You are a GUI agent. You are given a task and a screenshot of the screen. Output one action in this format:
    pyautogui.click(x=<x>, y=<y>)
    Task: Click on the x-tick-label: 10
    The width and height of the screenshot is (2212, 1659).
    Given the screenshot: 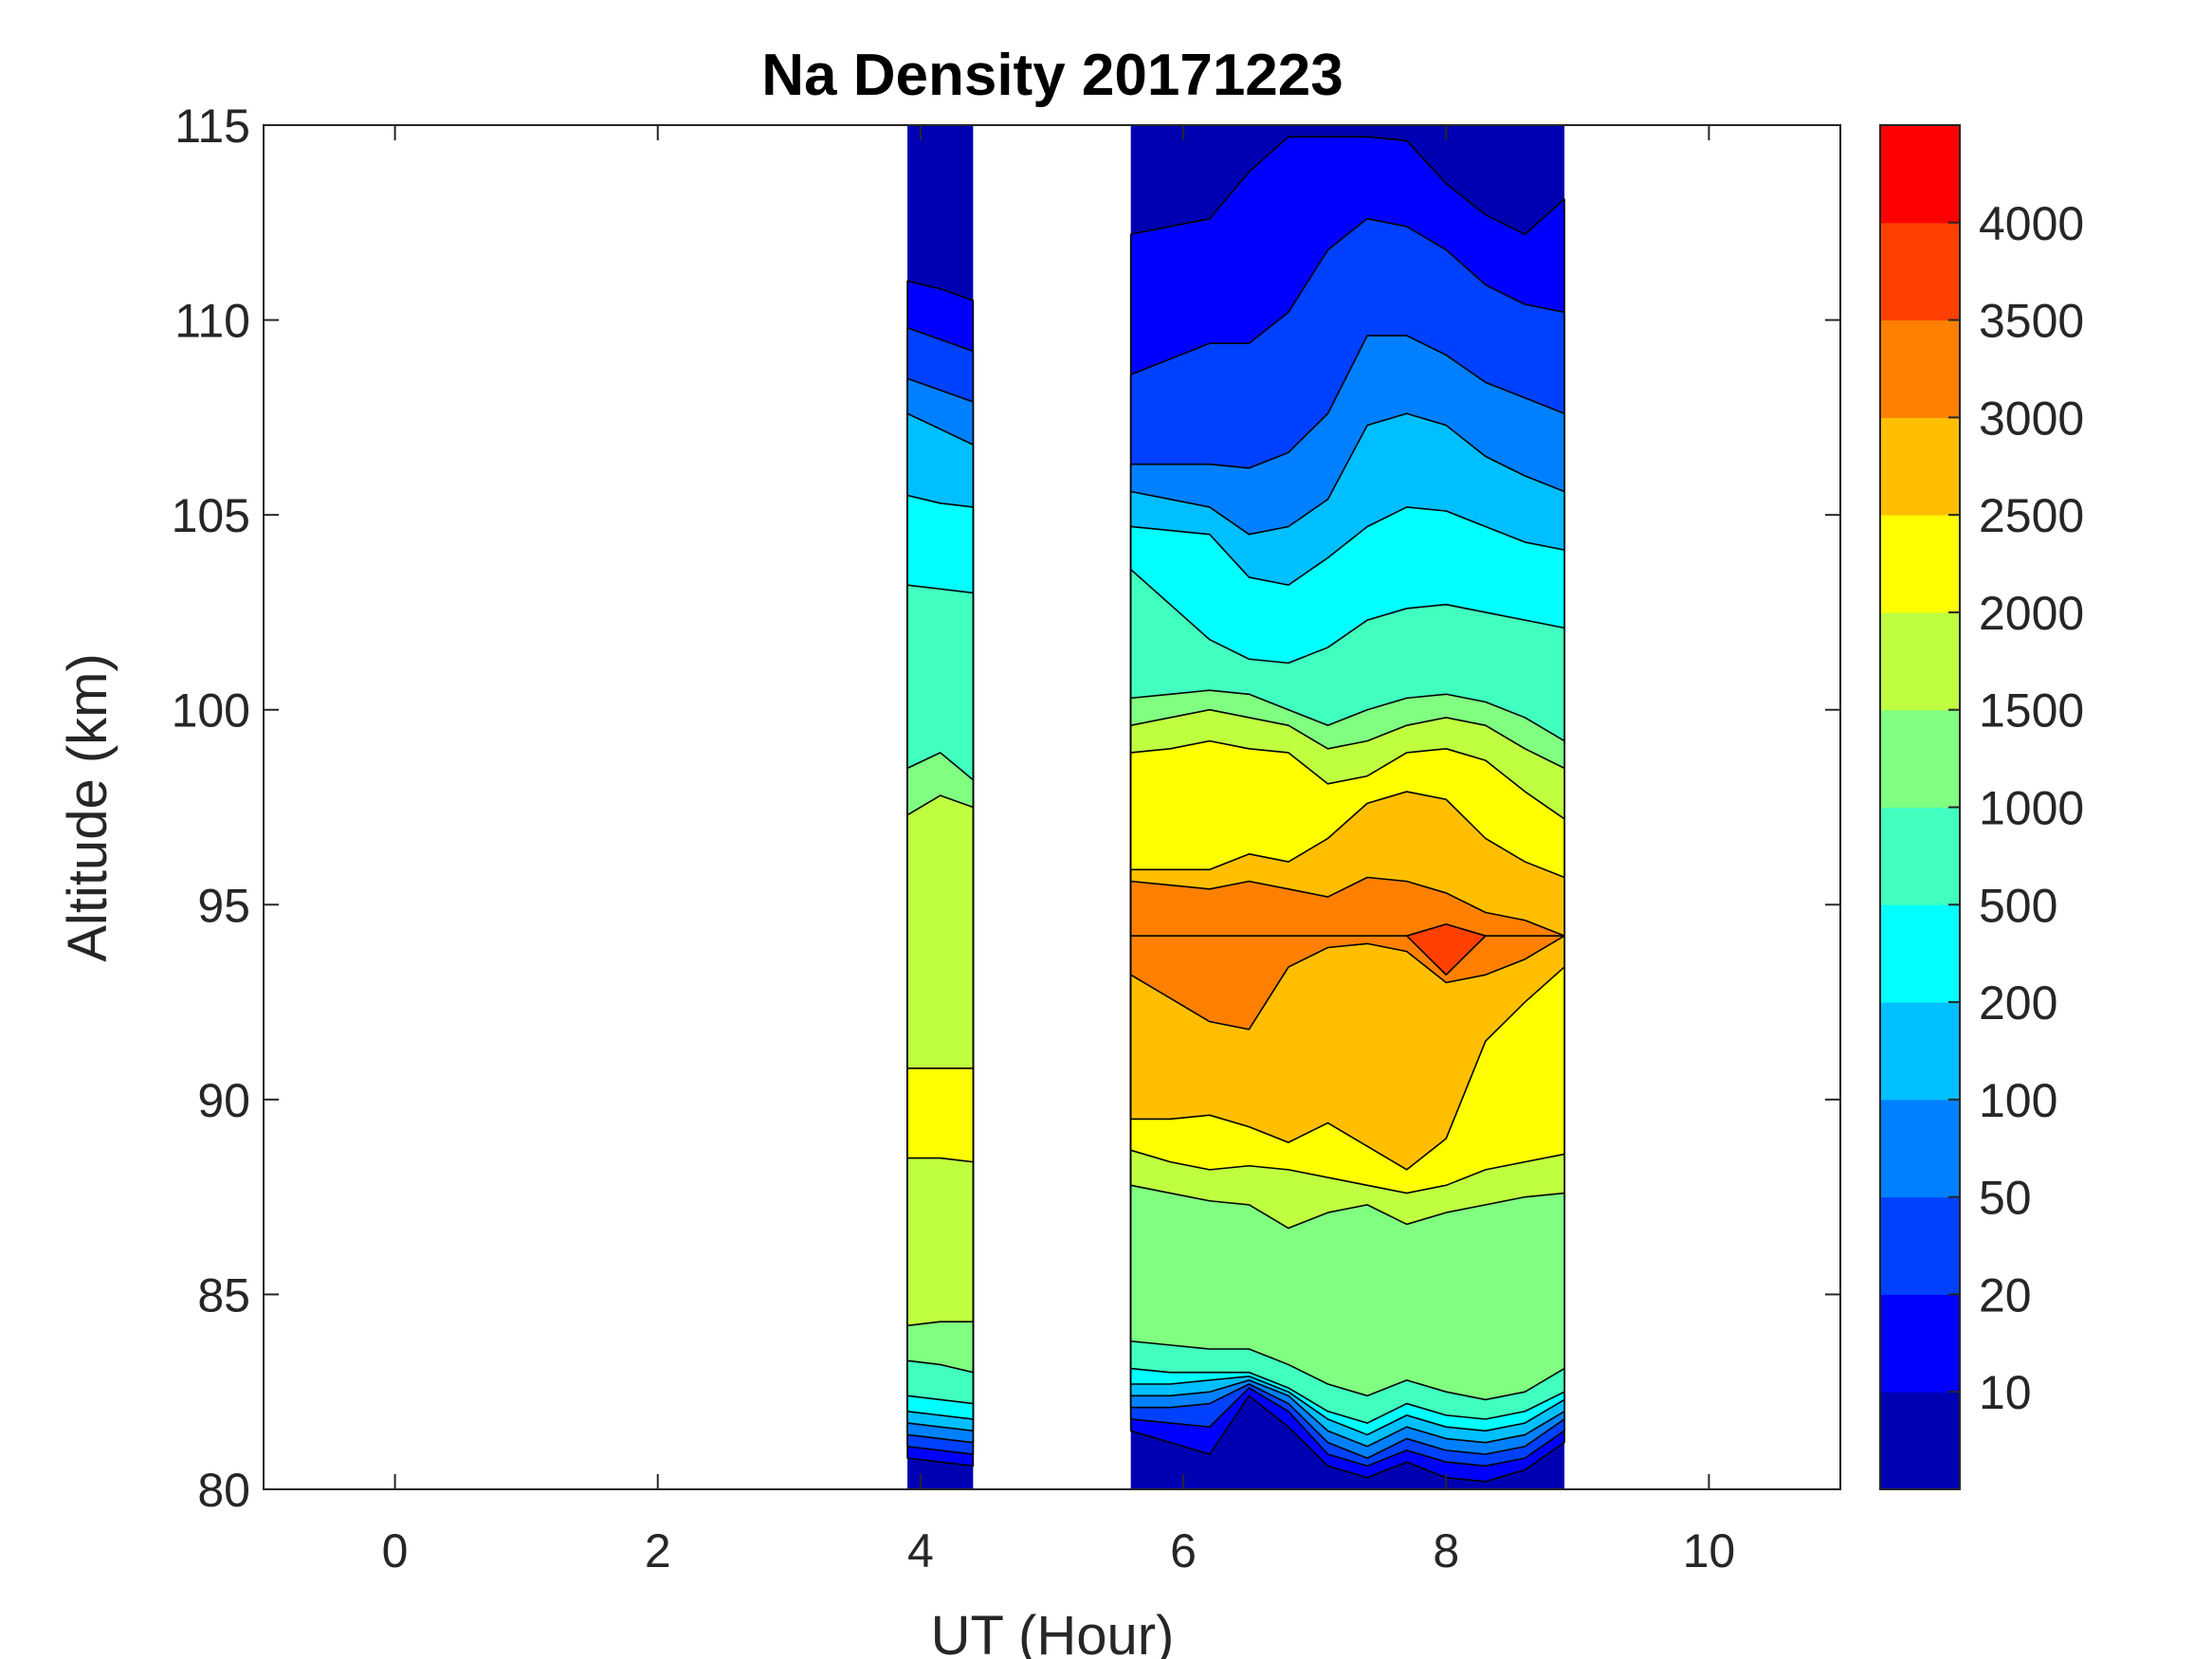 What is the action you would take?
    pyautogui.click(x=1709, y=1550)
    